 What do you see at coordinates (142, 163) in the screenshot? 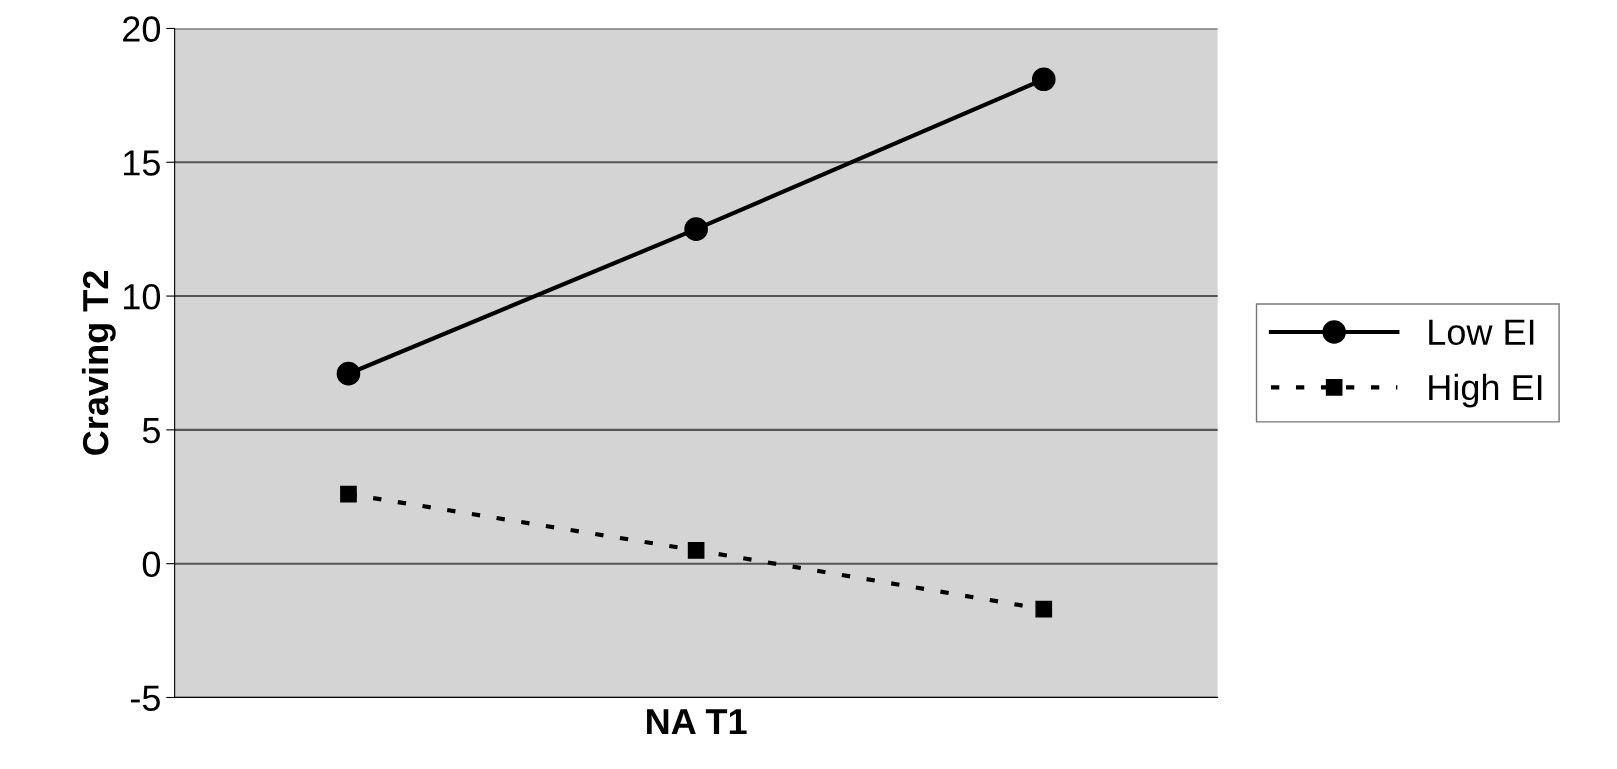
I see `y-tick-label: 15` at bounding box center [142, 163].